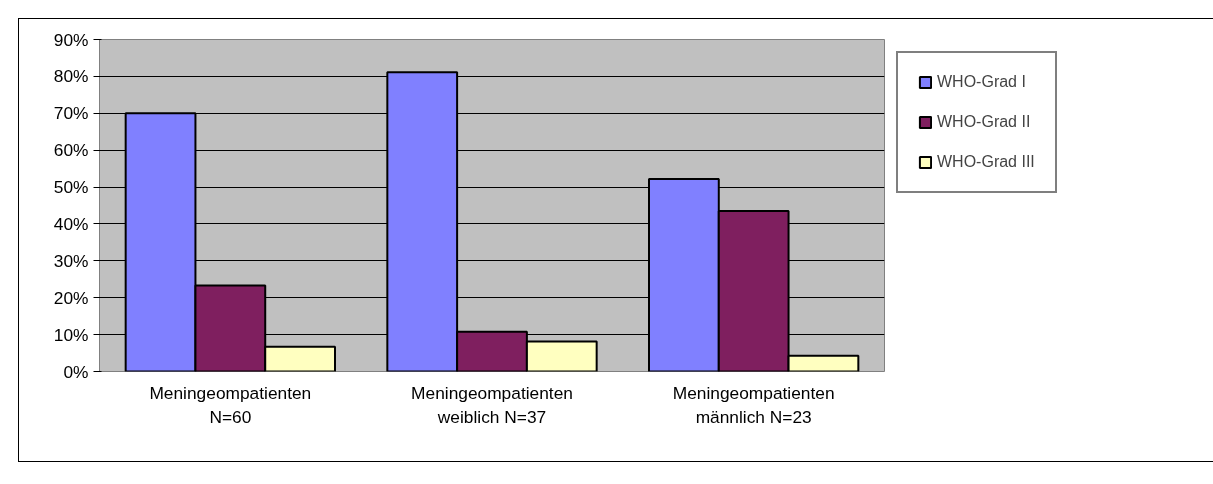 The width and height of the screenshot is (1213, 484). What do you see at coordinates (753, 404) in the screenshot?
I see `x-tick-label: Meningeompatienten männlich N=23` at bounding box center [753, 404].